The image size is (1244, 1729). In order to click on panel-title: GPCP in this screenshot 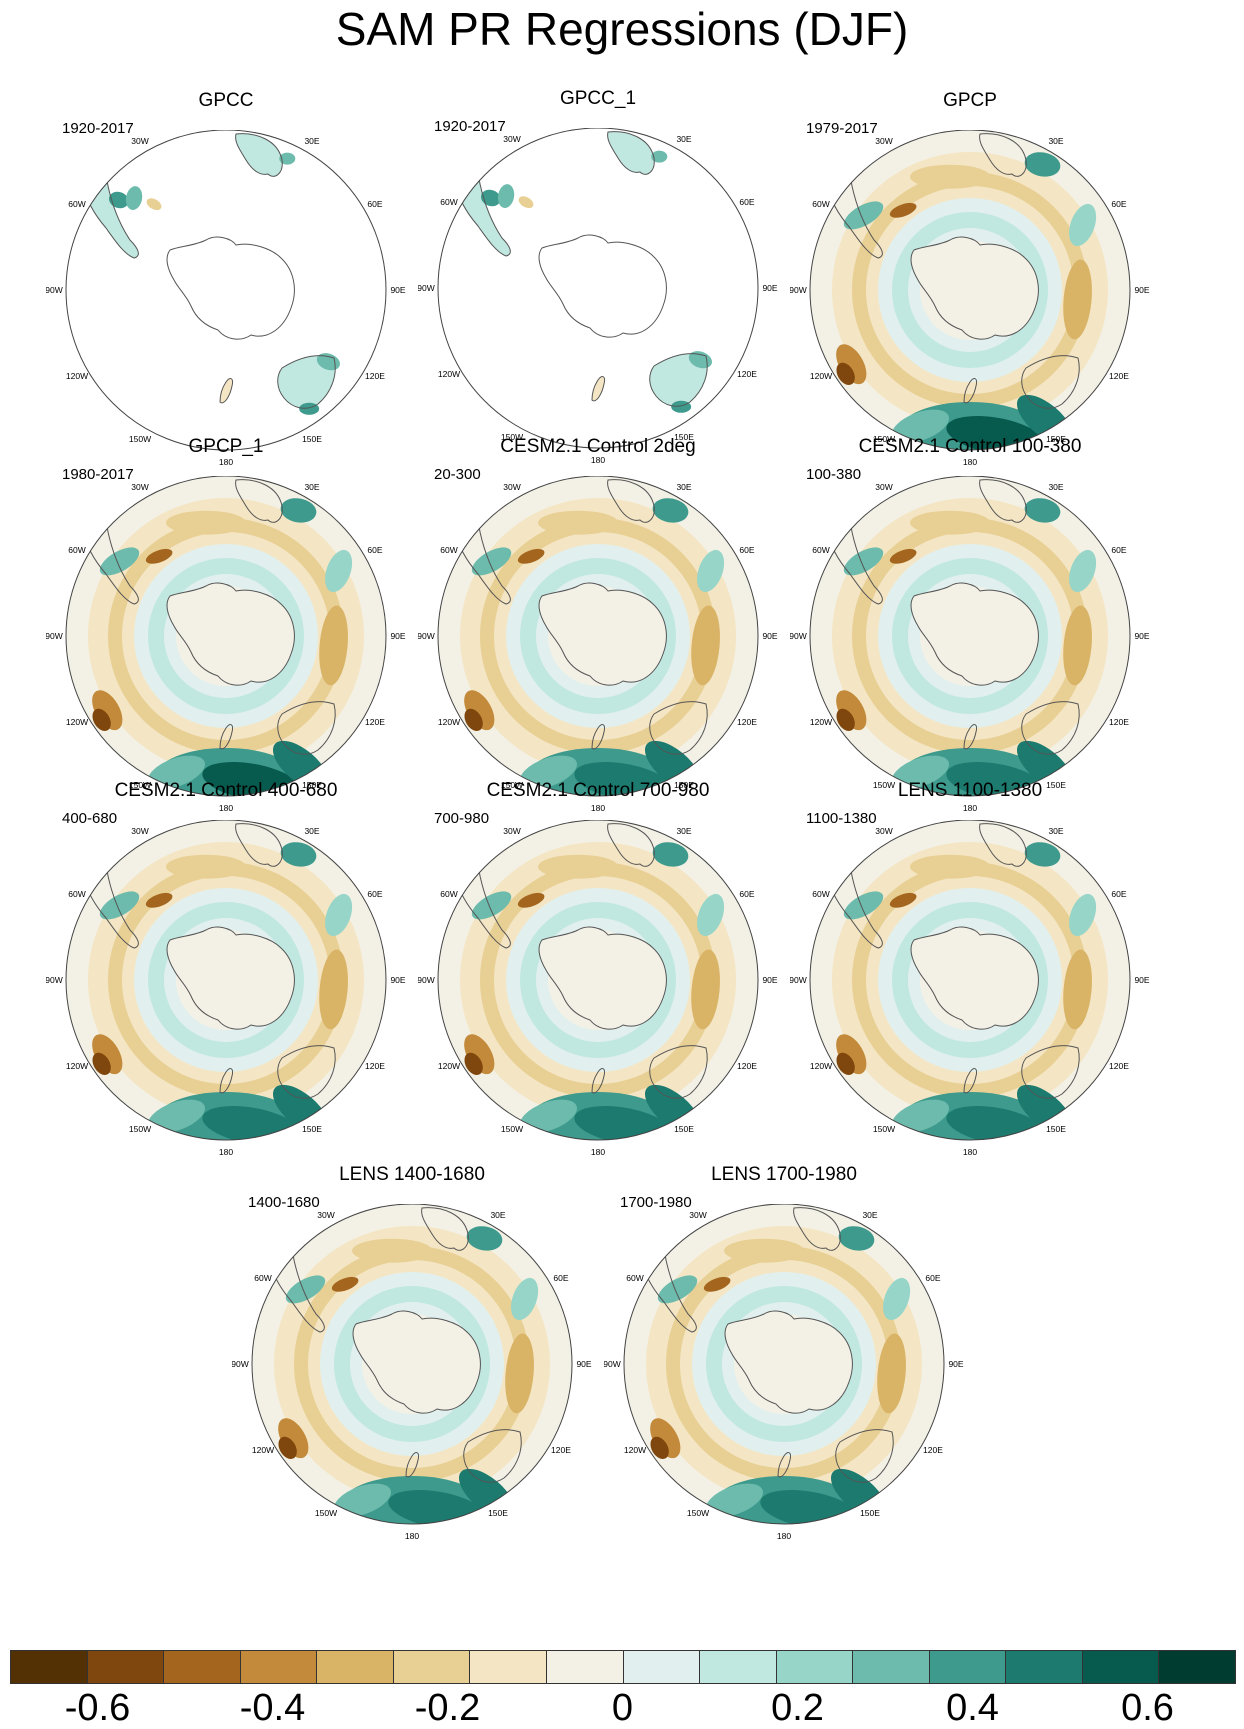, I will do `click(970, 100)`.